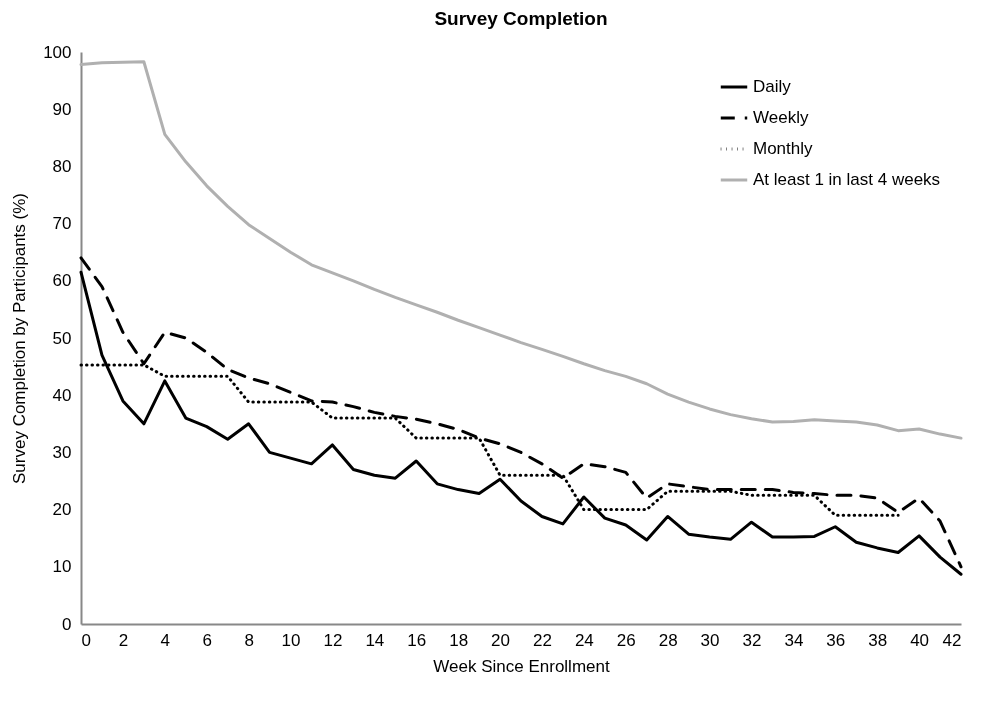  I want to click on legend-label: Monthly, so click(783, 148).